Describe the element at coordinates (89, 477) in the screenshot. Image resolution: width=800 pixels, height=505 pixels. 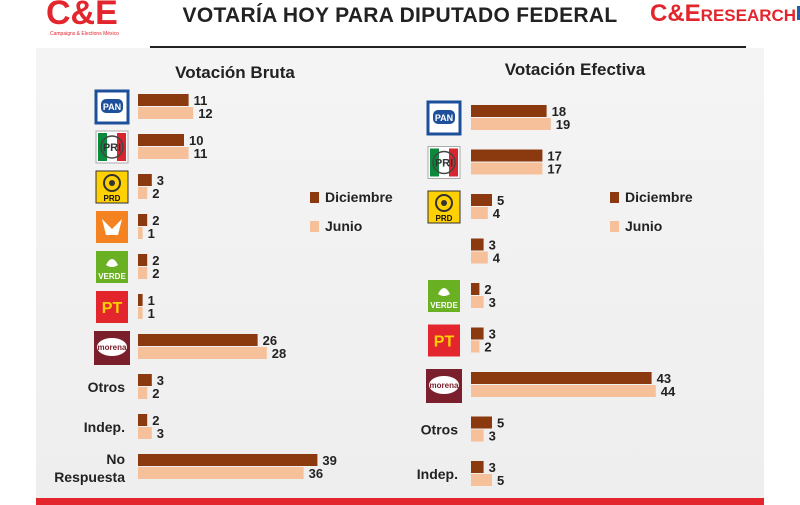
I see `bruta-category-label: Respuesta` at that location.